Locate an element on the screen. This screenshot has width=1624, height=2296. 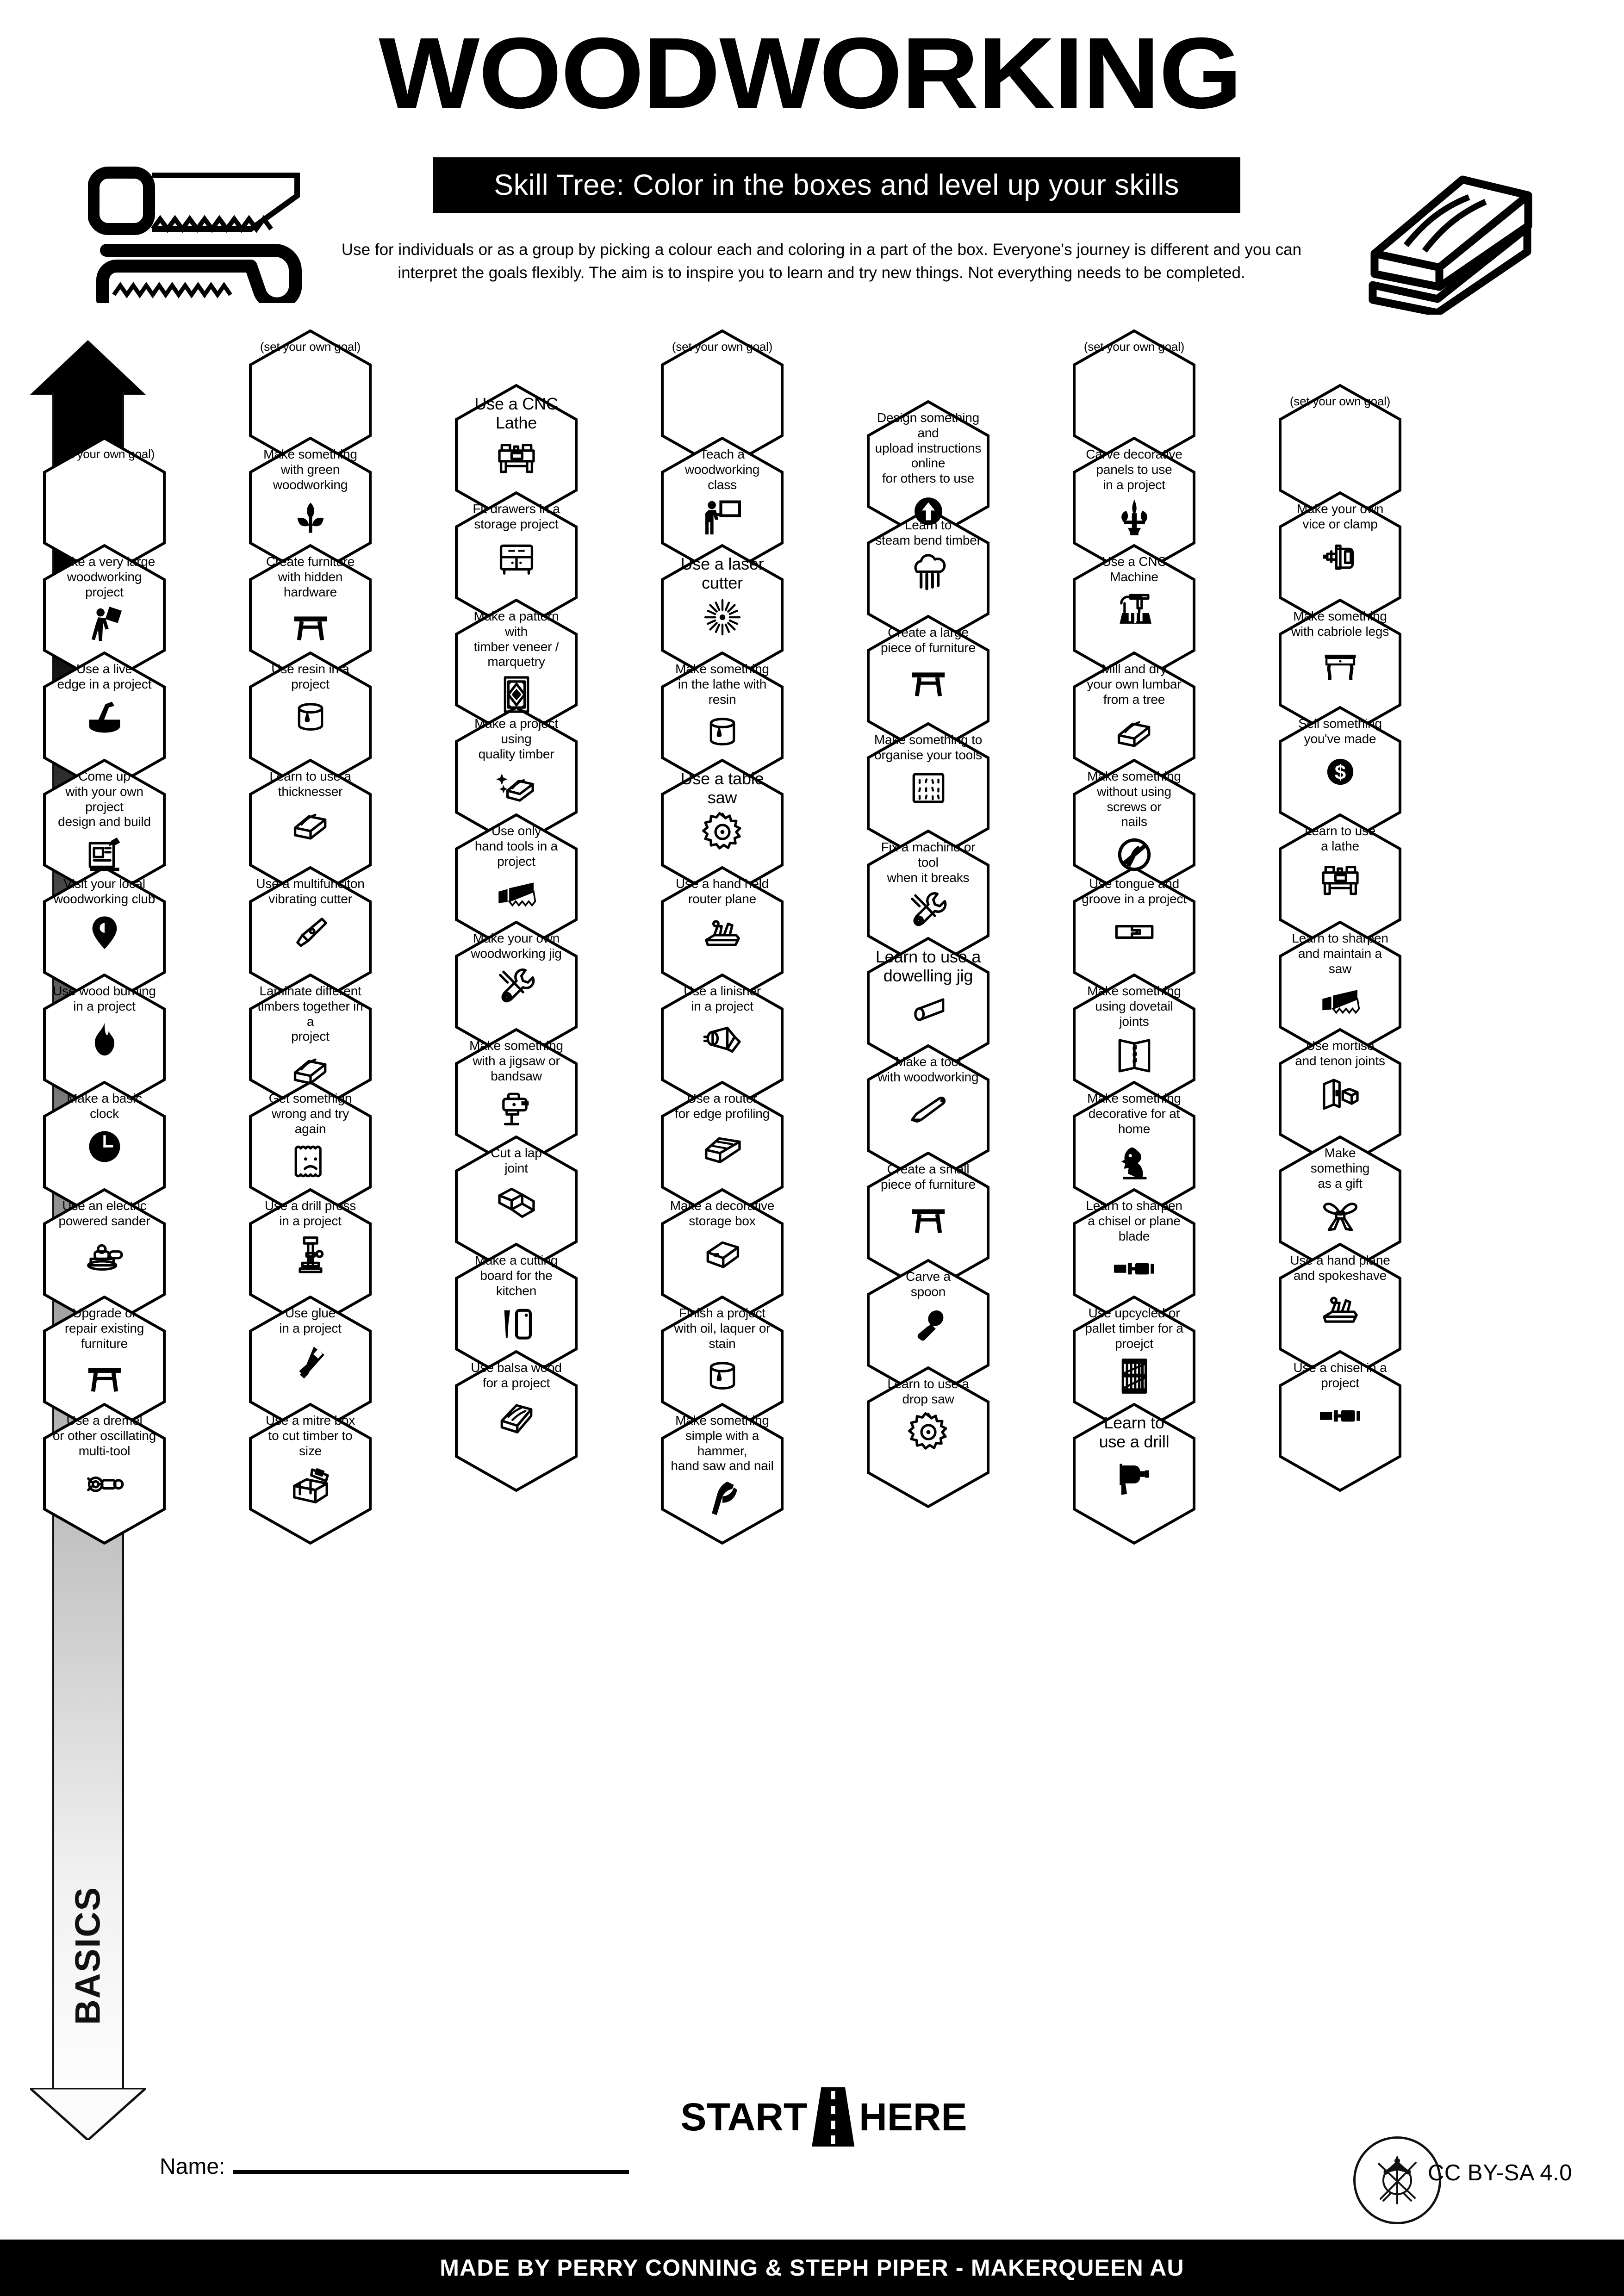
person-carry-icon is located at coordinates (104, 624).